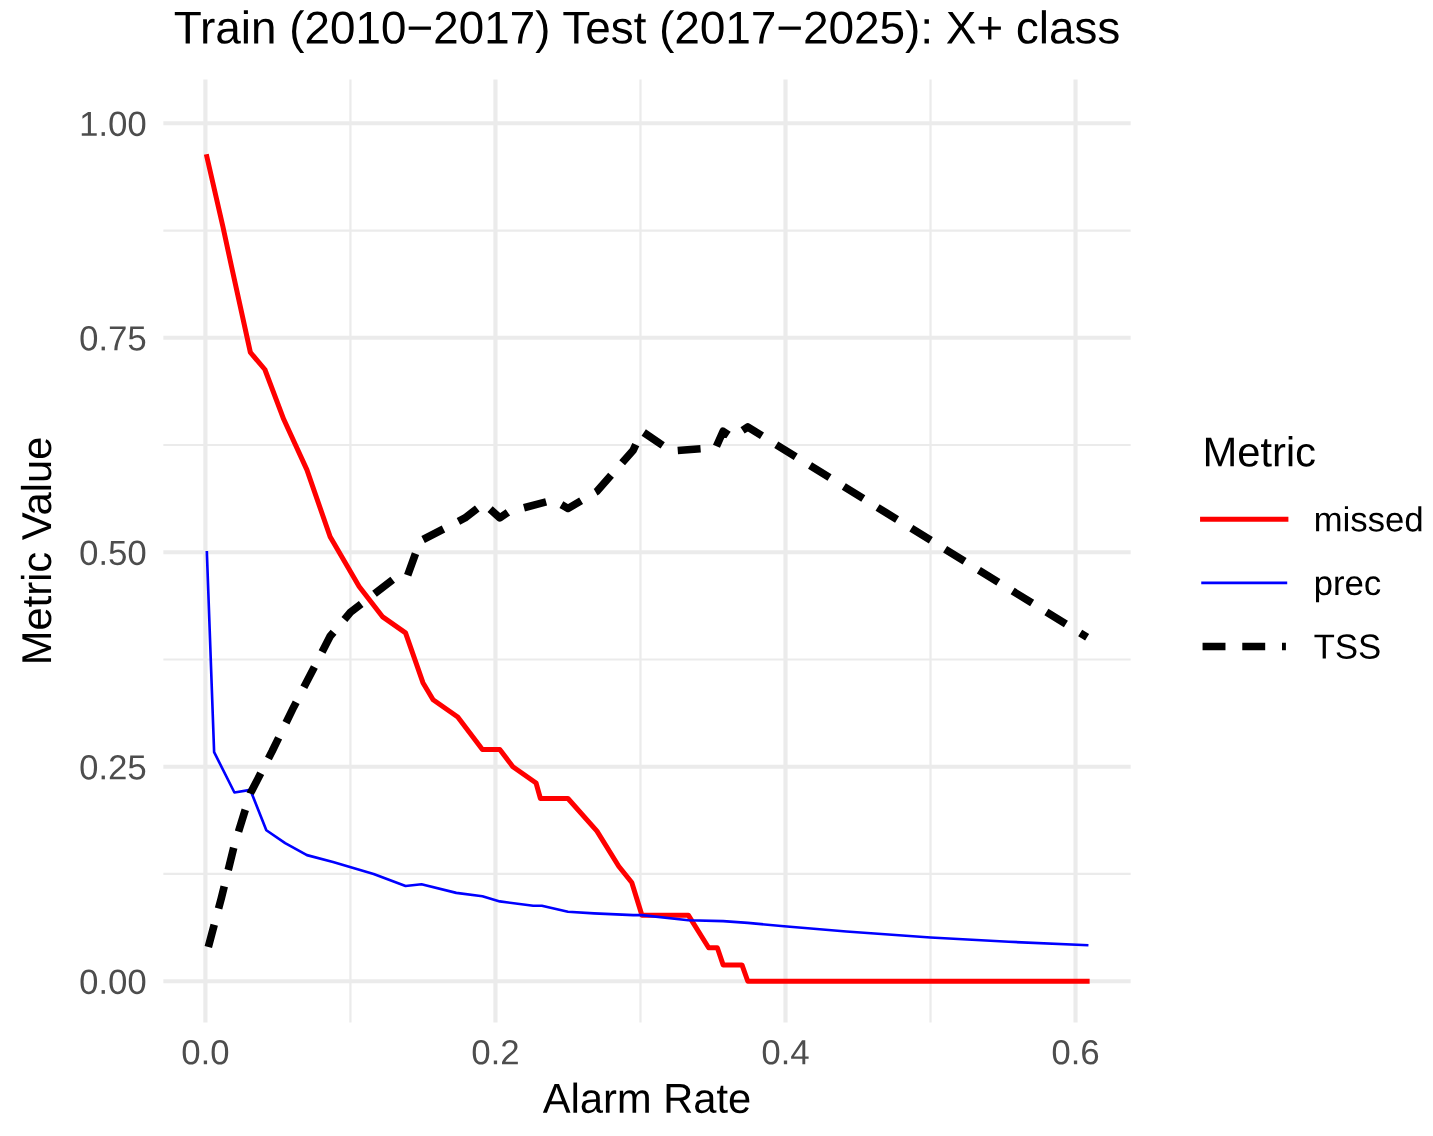  I want to click on chart-title: Train (2010−2017) Test (2017−2025): X+ class, so click(646, 31).